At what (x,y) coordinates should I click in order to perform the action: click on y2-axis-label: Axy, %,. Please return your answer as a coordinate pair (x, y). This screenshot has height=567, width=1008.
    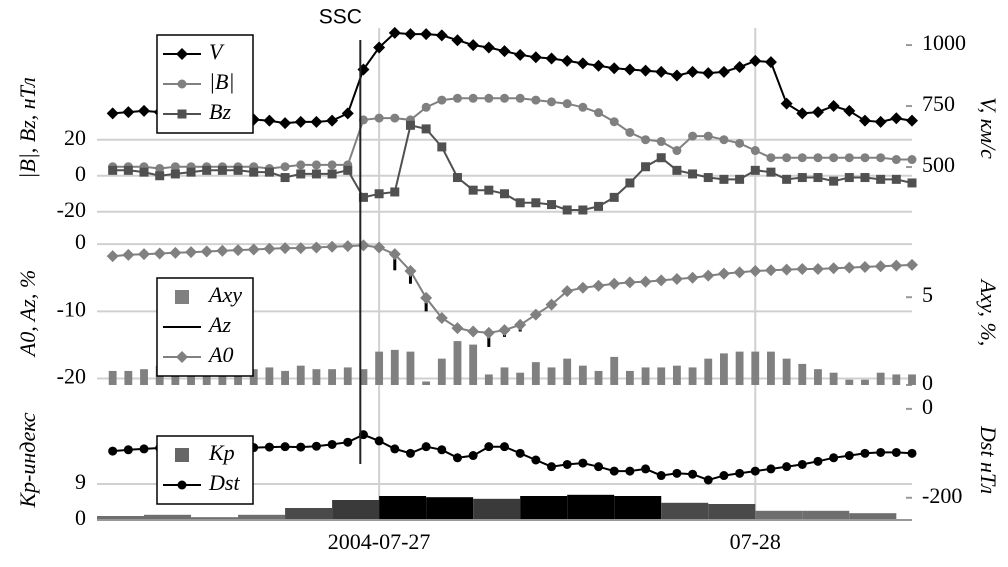
    Looking at the image, I should click on (988, 312).